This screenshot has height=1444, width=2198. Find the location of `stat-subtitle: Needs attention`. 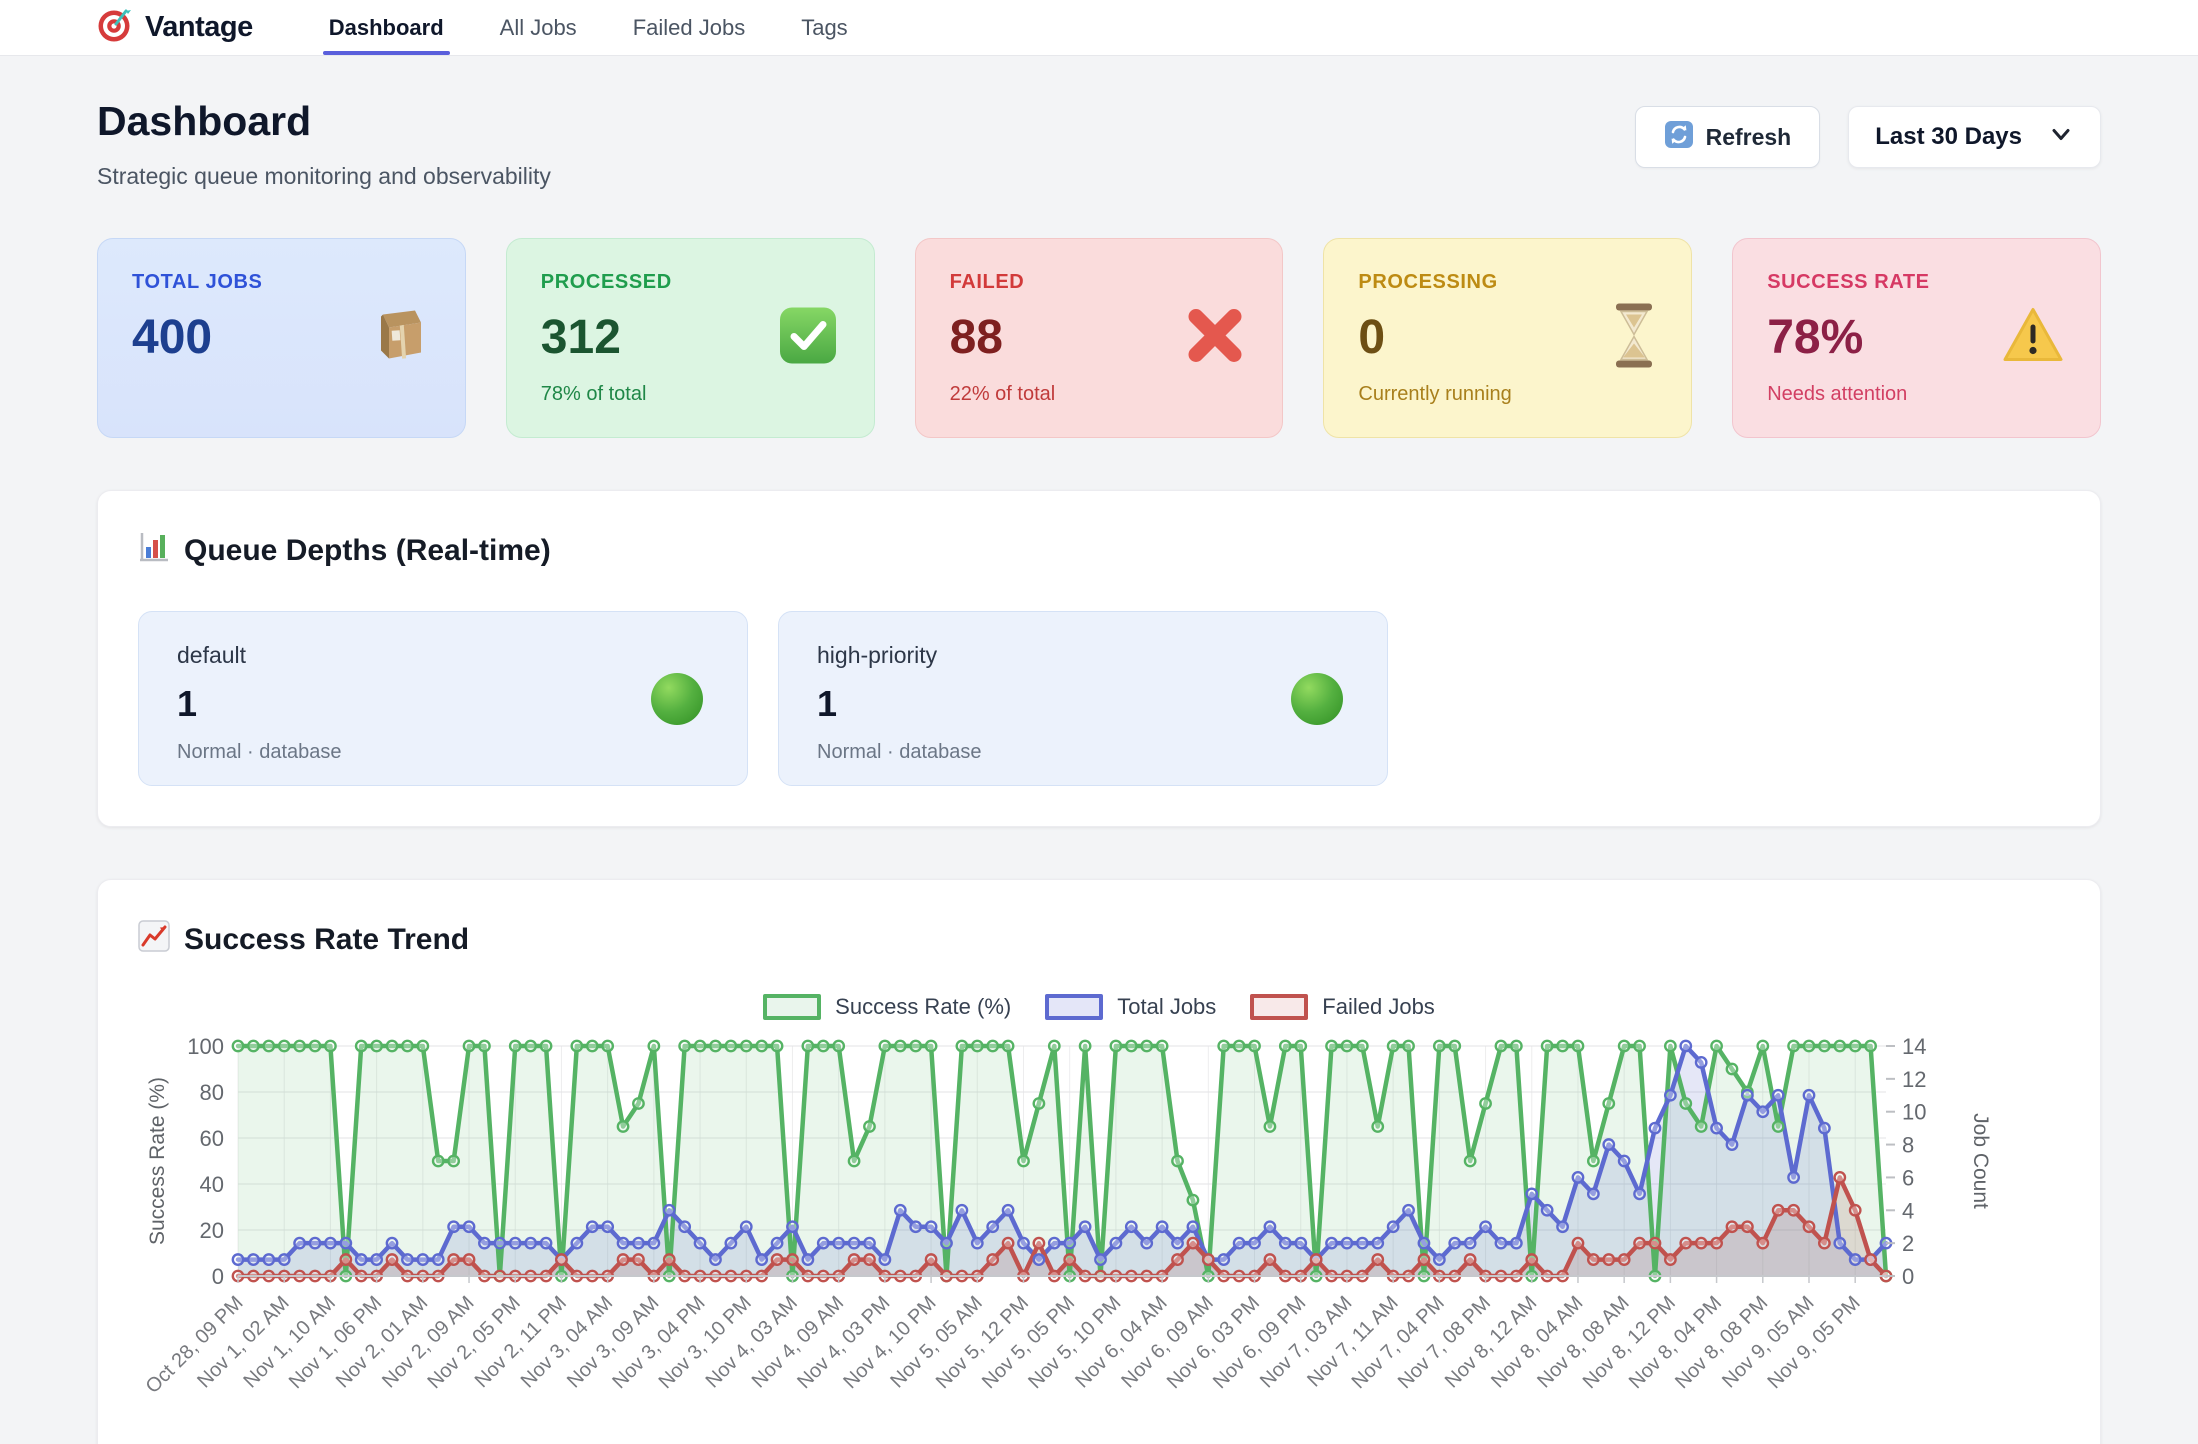

stat-subtitle: Needs attention is located at coordinates (1837, 394).